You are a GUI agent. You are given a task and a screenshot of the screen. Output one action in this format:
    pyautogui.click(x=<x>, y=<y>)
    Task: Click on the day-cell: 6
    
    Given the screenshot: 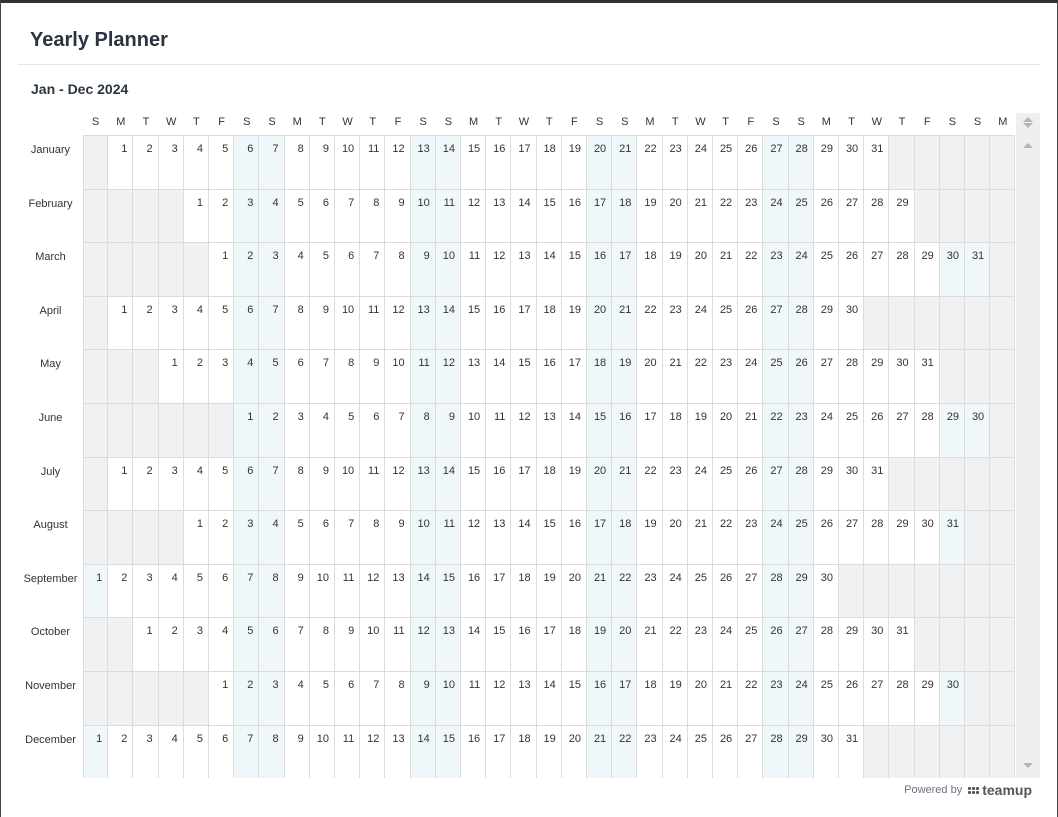 What is the action you would take?
    pyautogui.click(x=272, y=644)
    